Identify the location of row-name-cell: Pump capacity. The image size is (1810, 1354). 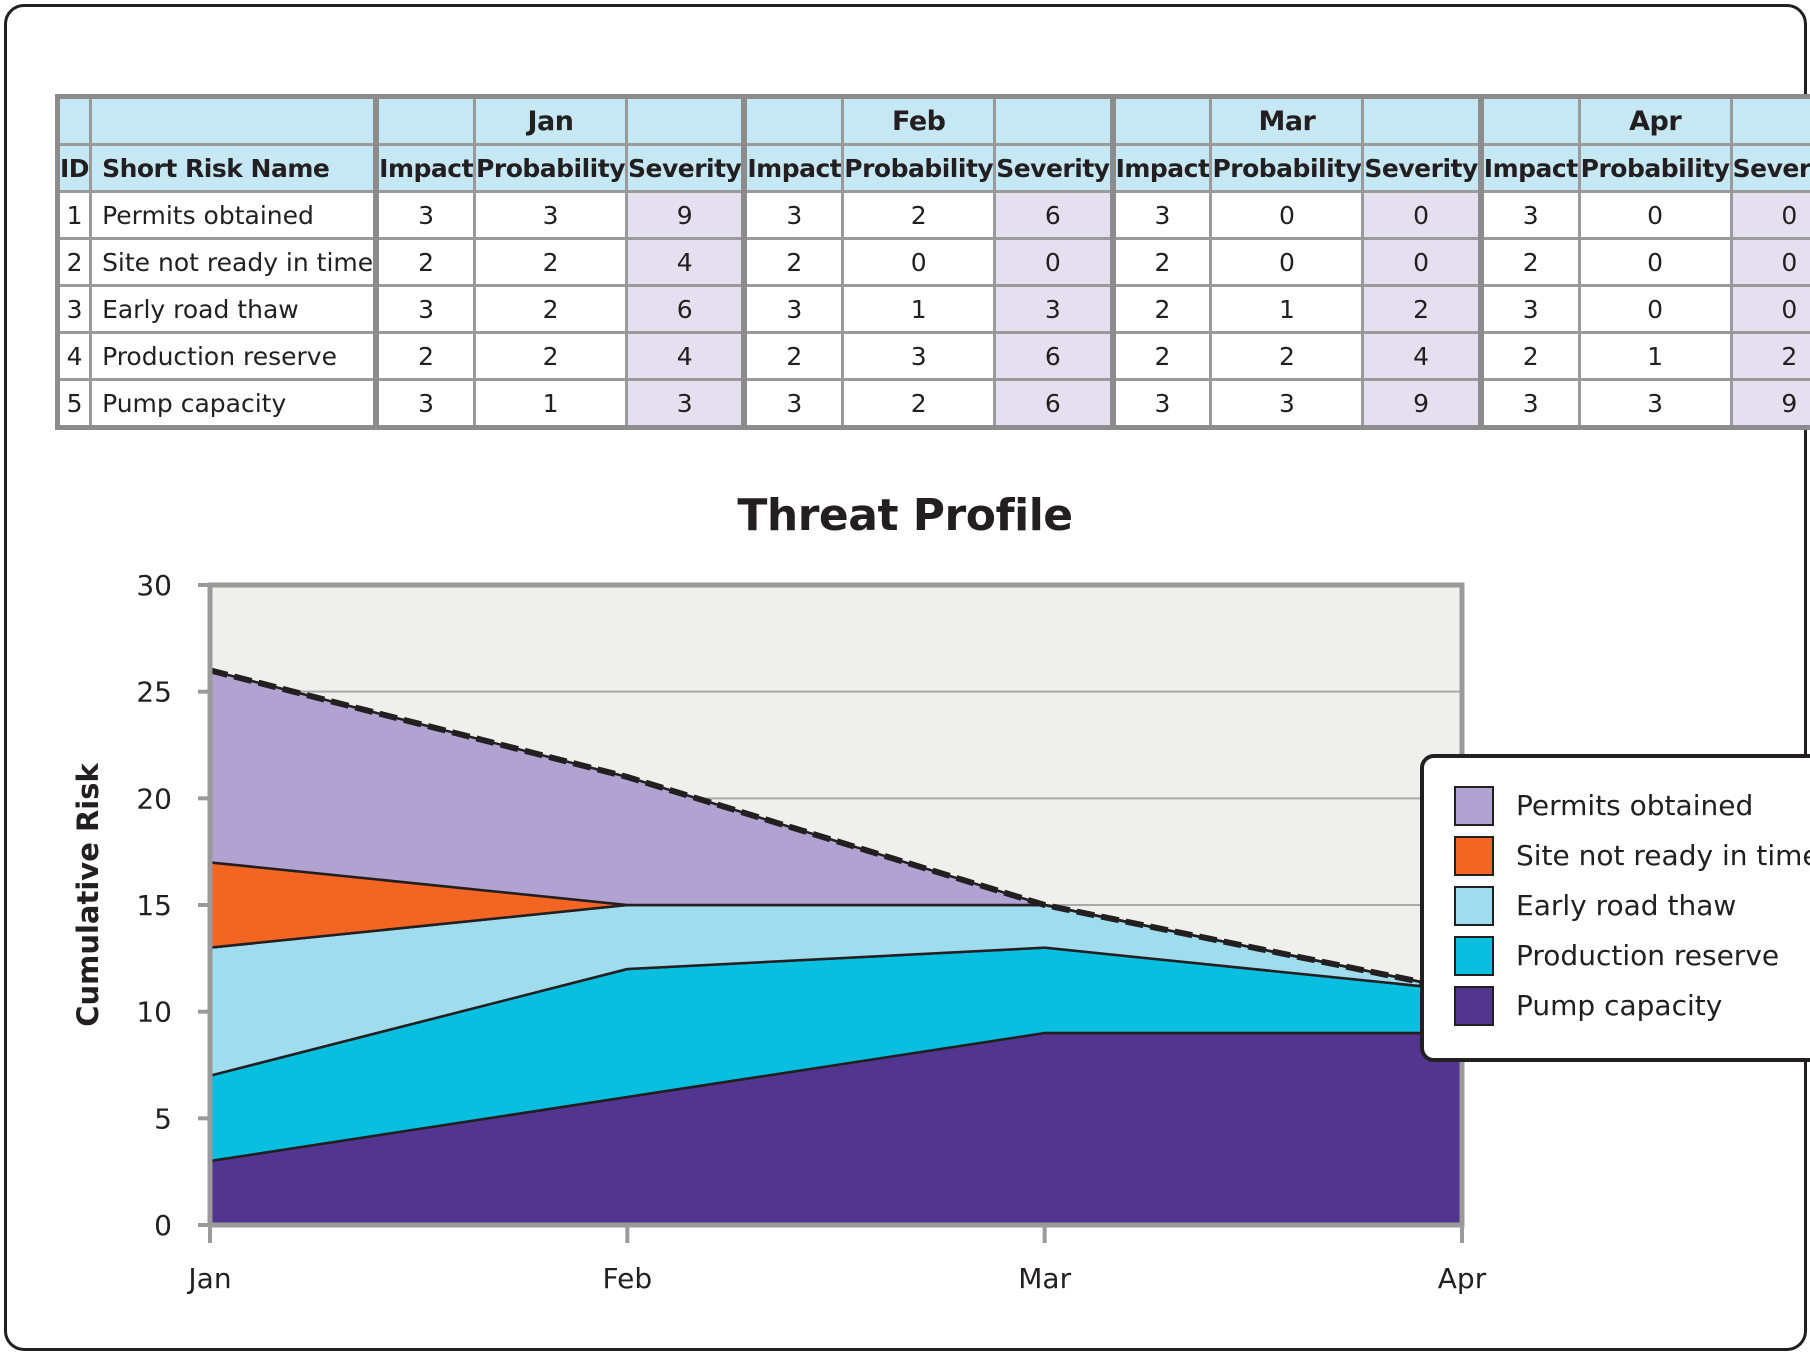
(233, 403).